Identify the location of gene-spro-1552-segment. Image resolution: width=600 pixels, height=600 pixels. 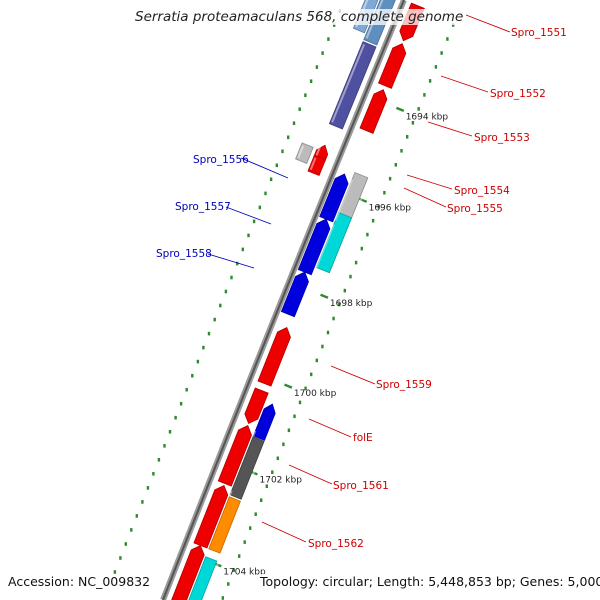
(392, 66).